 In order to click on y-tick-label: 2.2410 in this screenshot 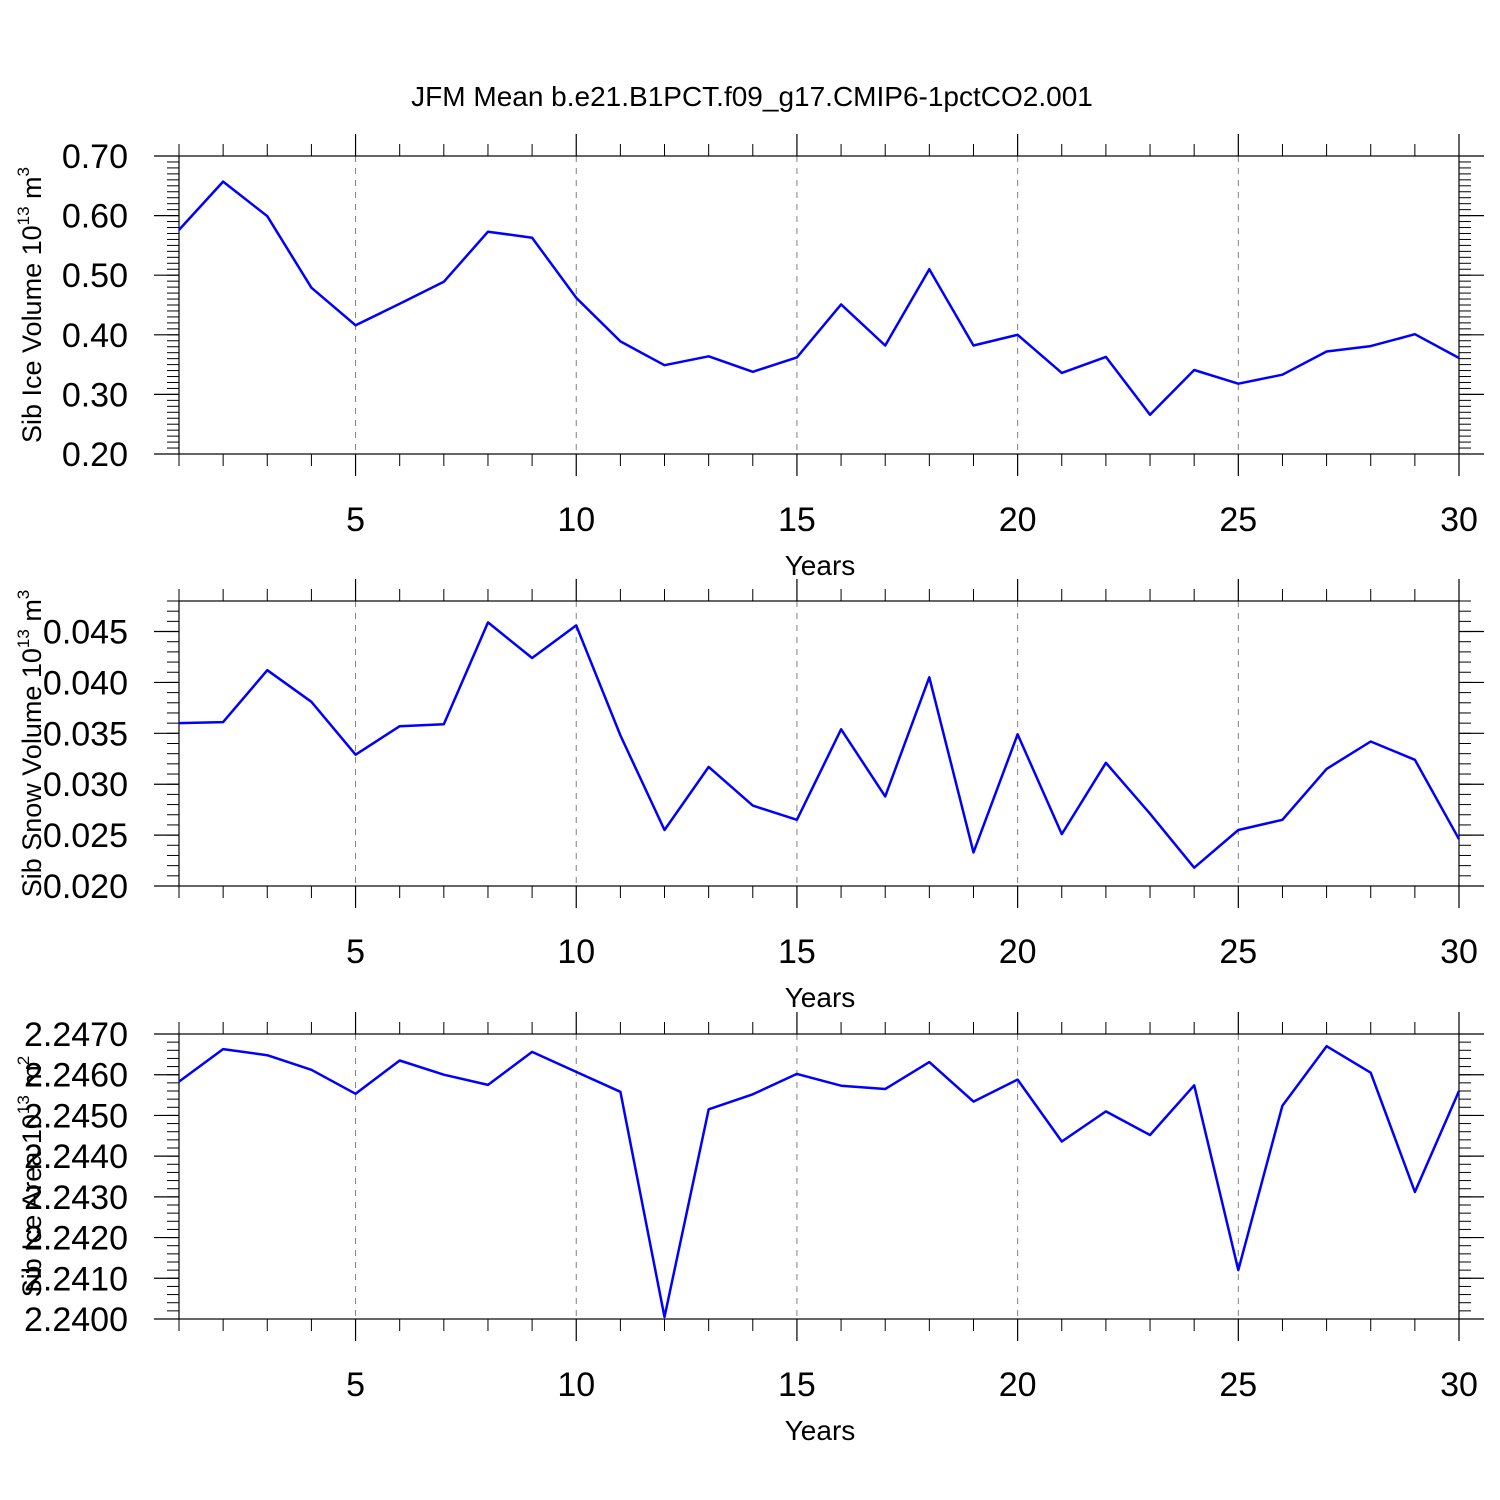, I will do `click(76, 1279)`.